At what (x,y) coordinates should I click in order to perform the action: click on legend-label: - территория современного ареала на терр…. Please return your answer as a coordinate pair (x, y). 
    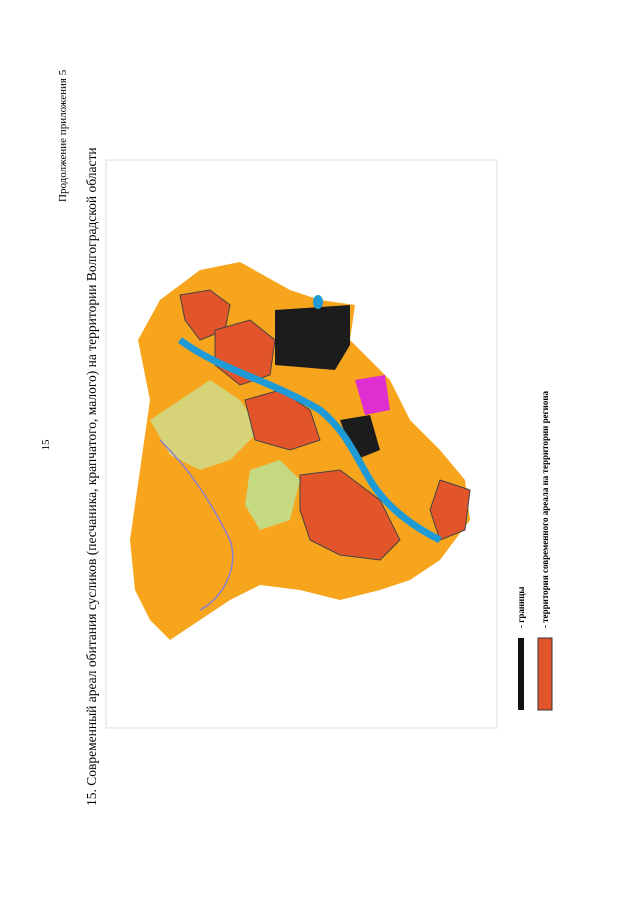
    Looking at the image, I should click on (545, 509).